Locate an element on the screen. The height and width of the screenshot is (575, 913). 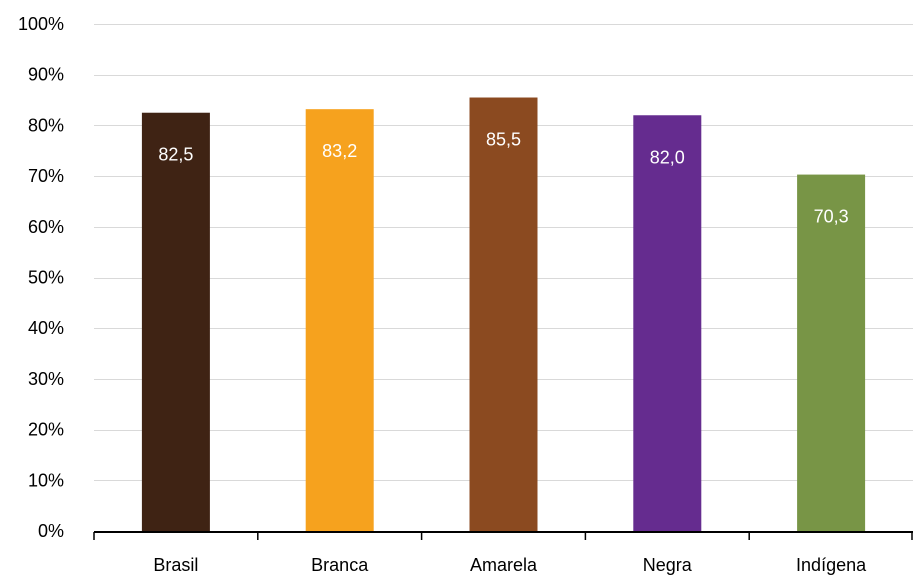
y-tick-label: 20% is located at coordinates (46, 430).